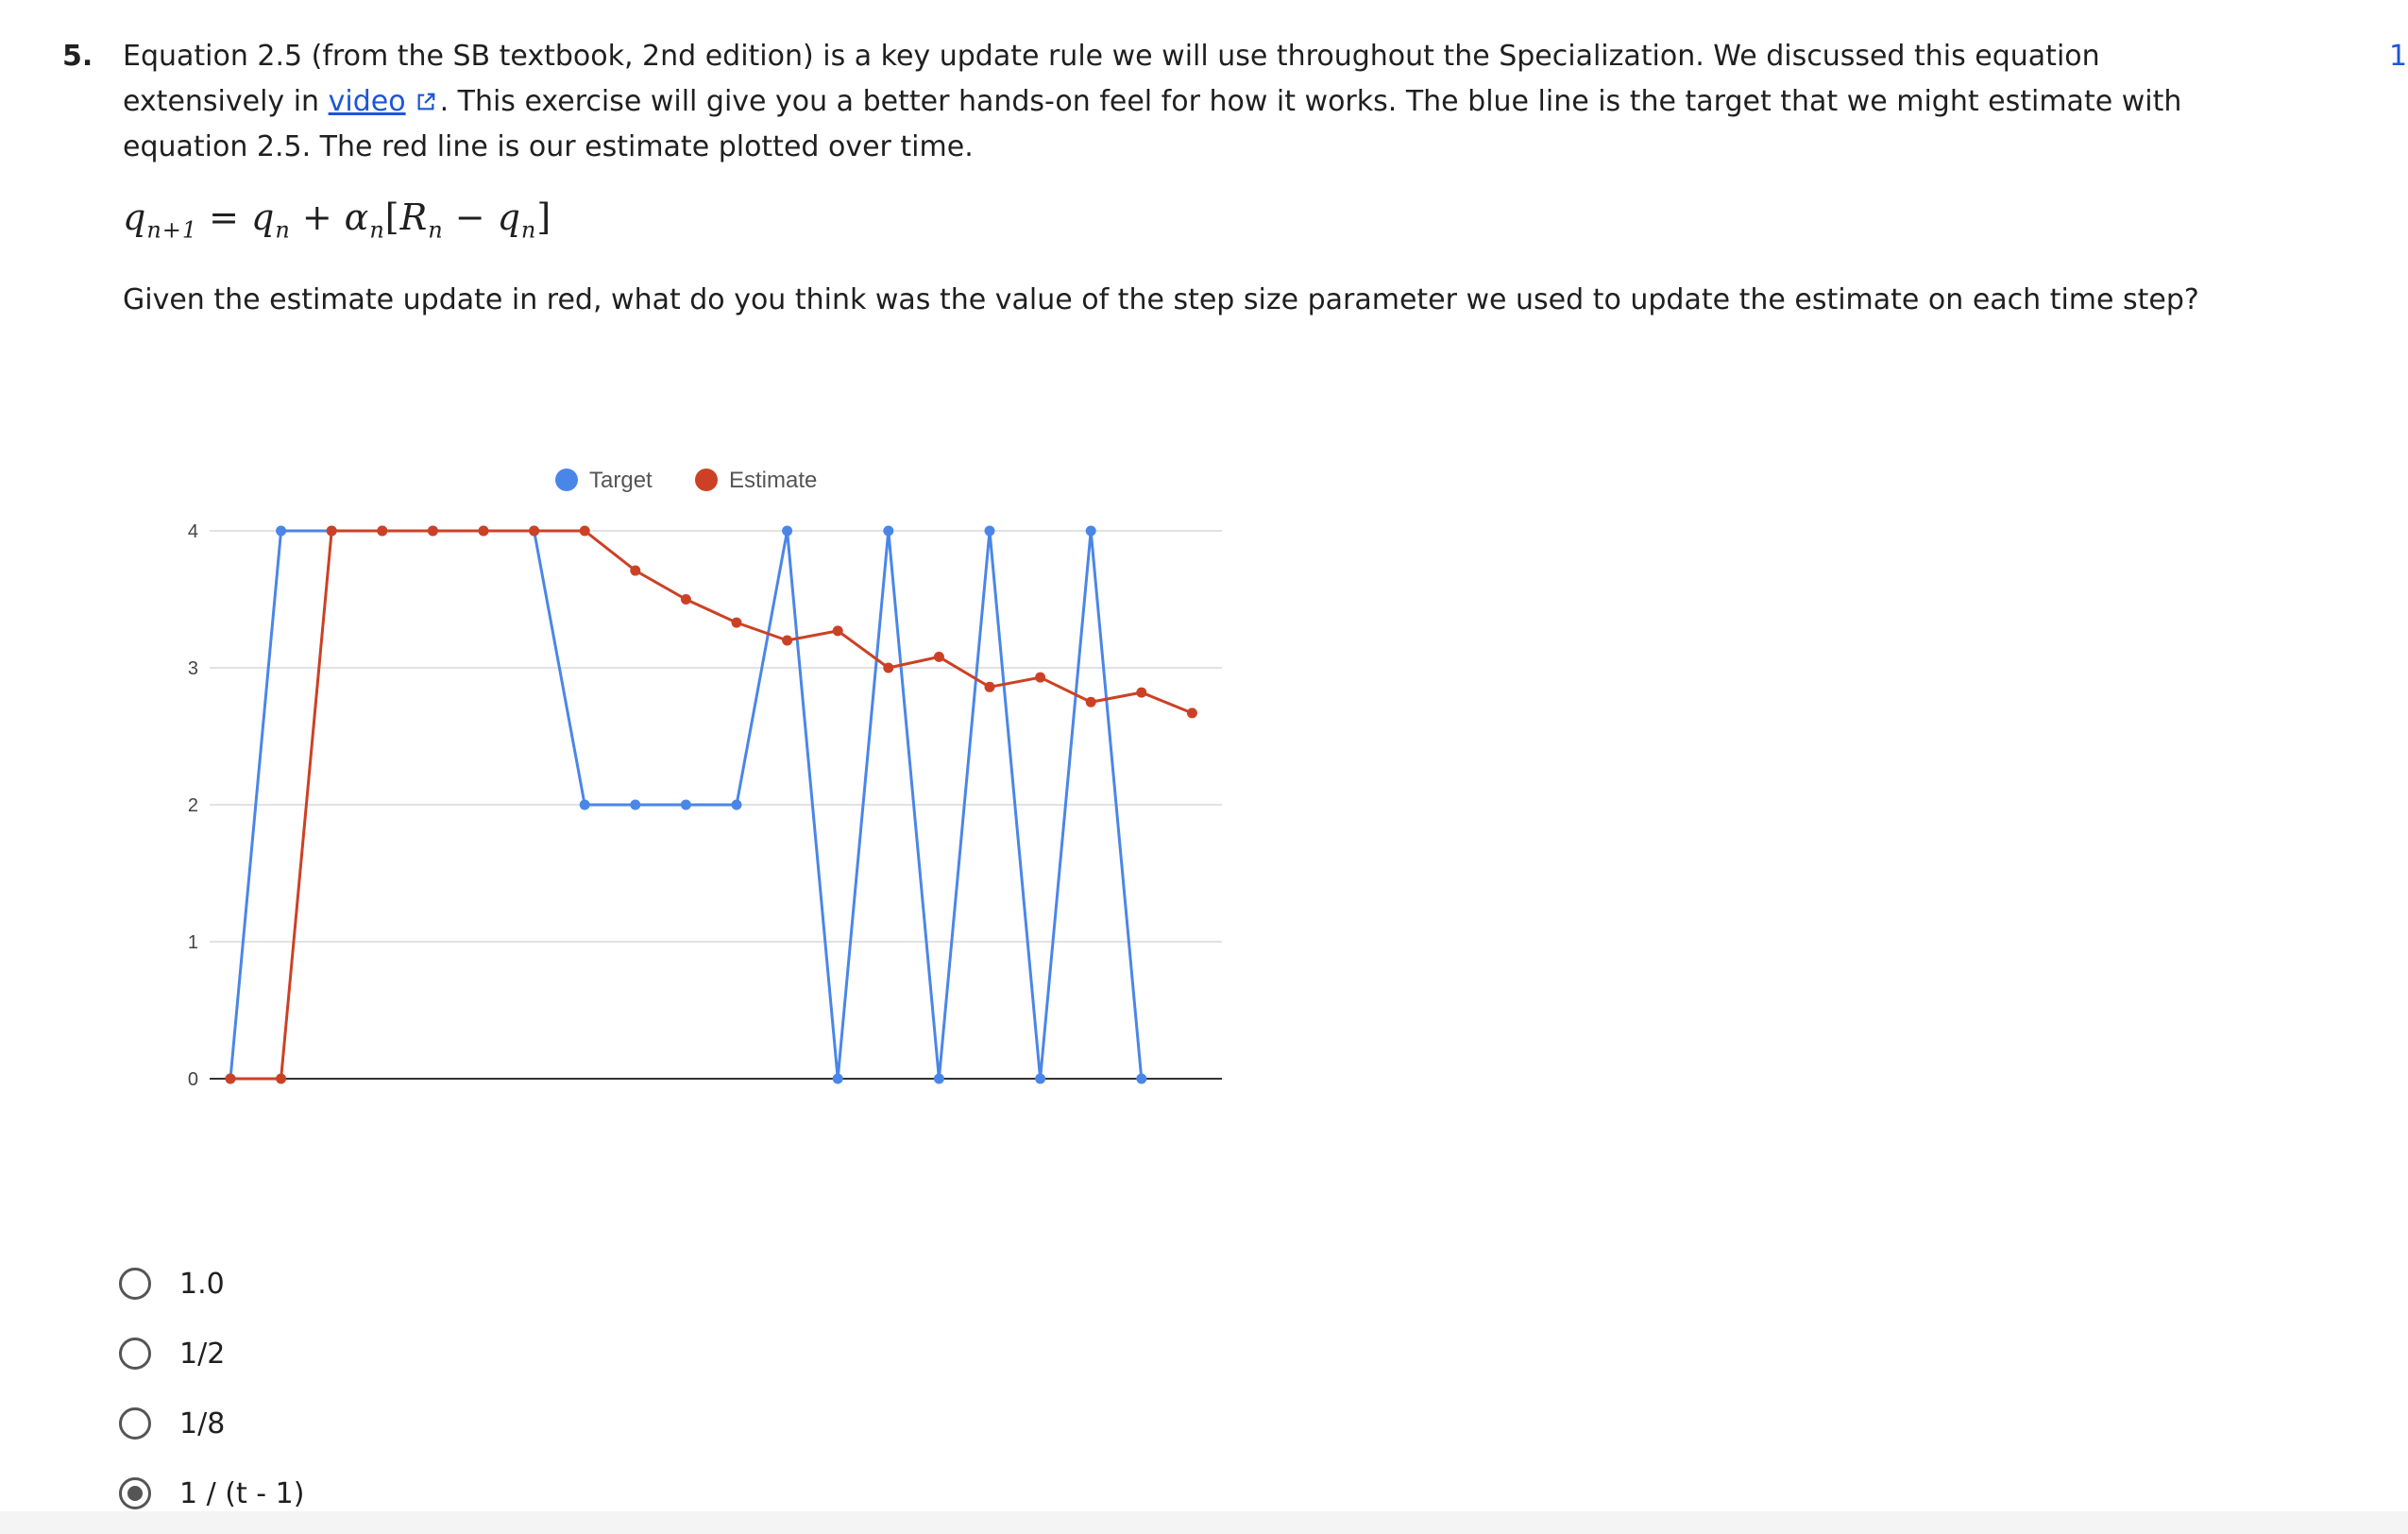 This screenshot has width=2408, height=1534. I want to click on option-2: 1/2, so click(211, 1354).